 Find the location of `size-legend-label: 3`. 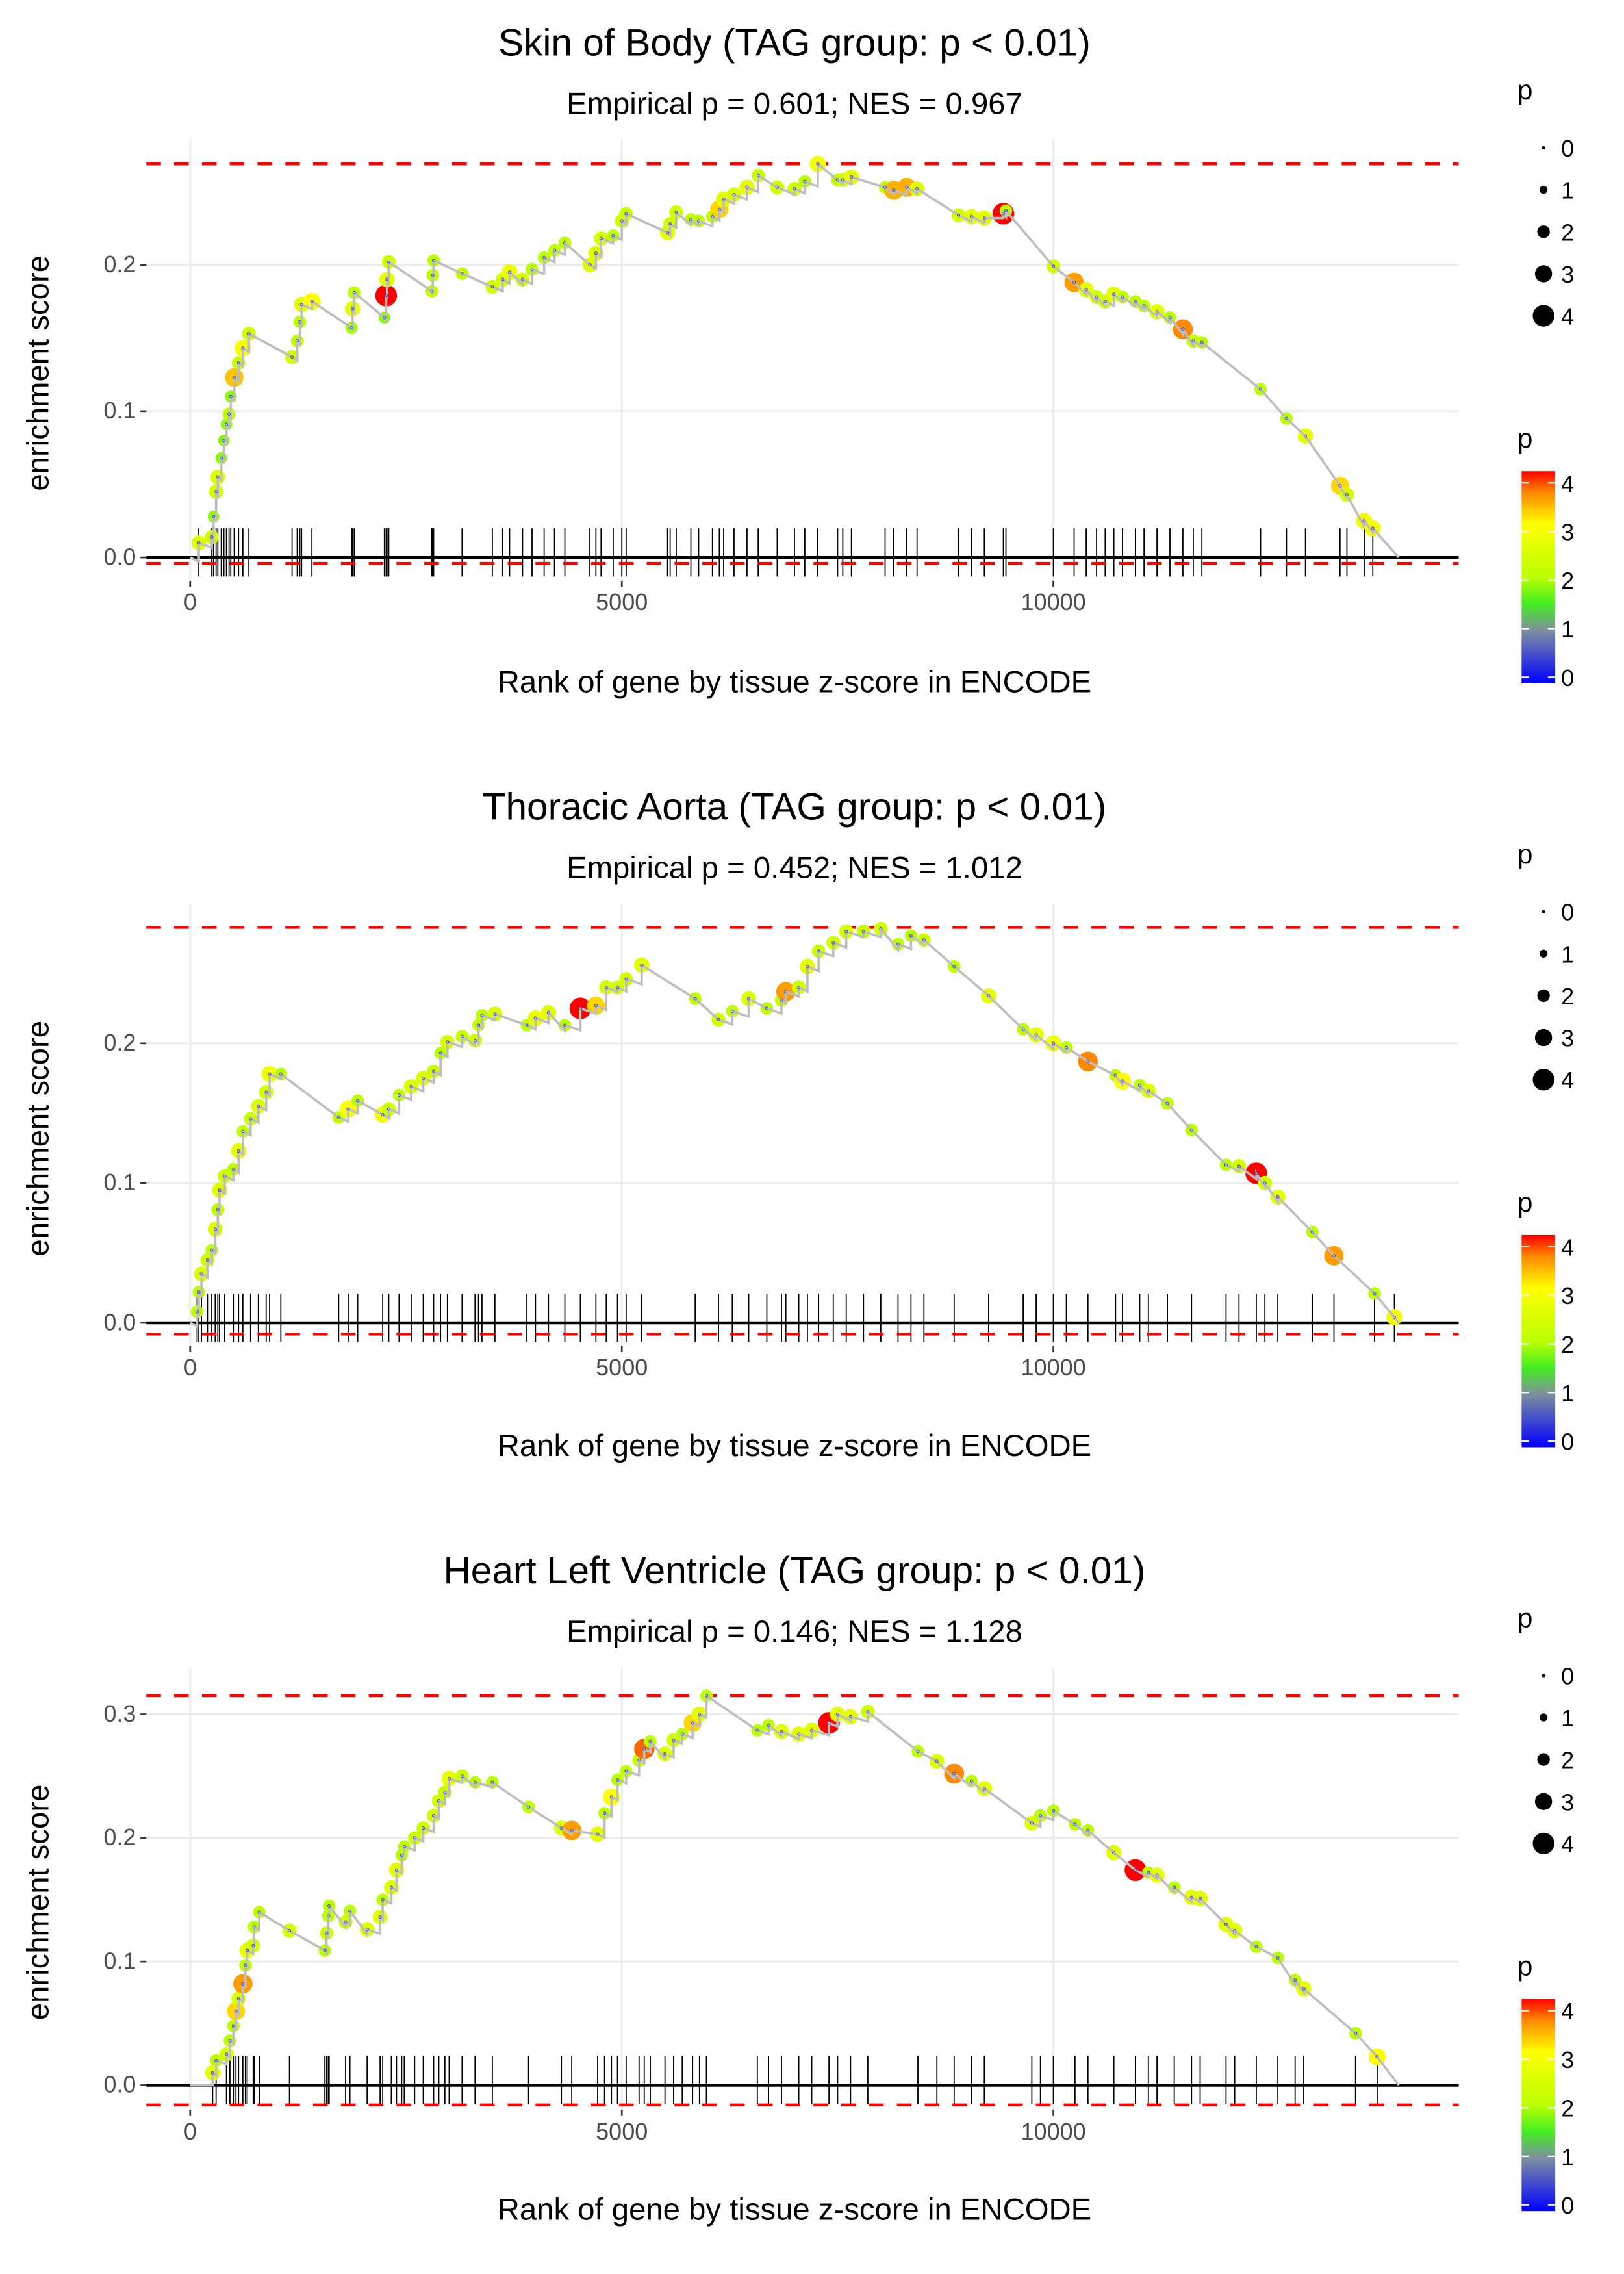

size-legend-label: 3 is located at coordinates (1567, 1038).